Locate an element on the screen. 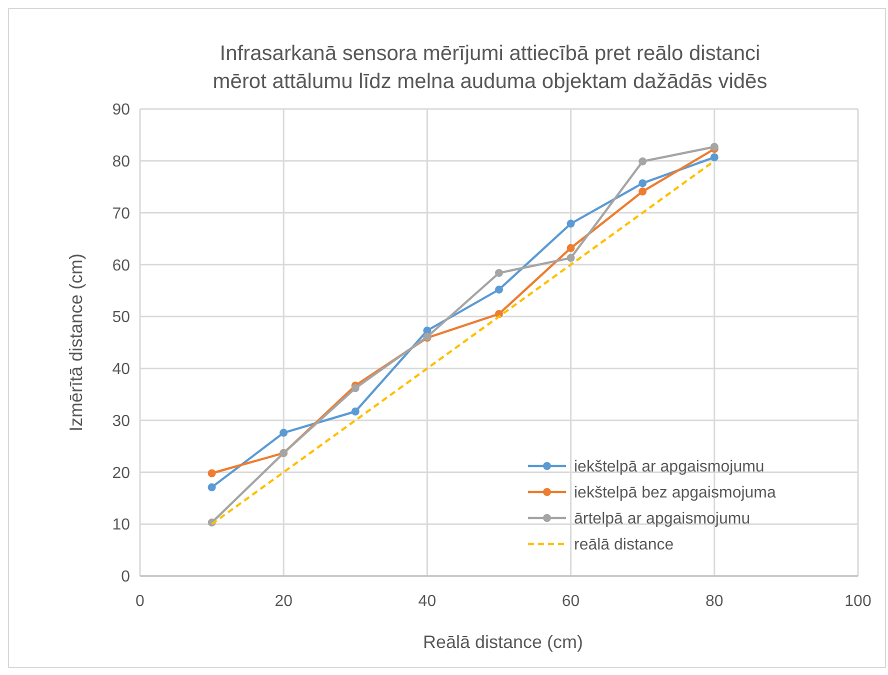 Image resolution: width=888 pixels, height=675 pixels. x-tick-label: 40 is located at coordinates (427, 601).